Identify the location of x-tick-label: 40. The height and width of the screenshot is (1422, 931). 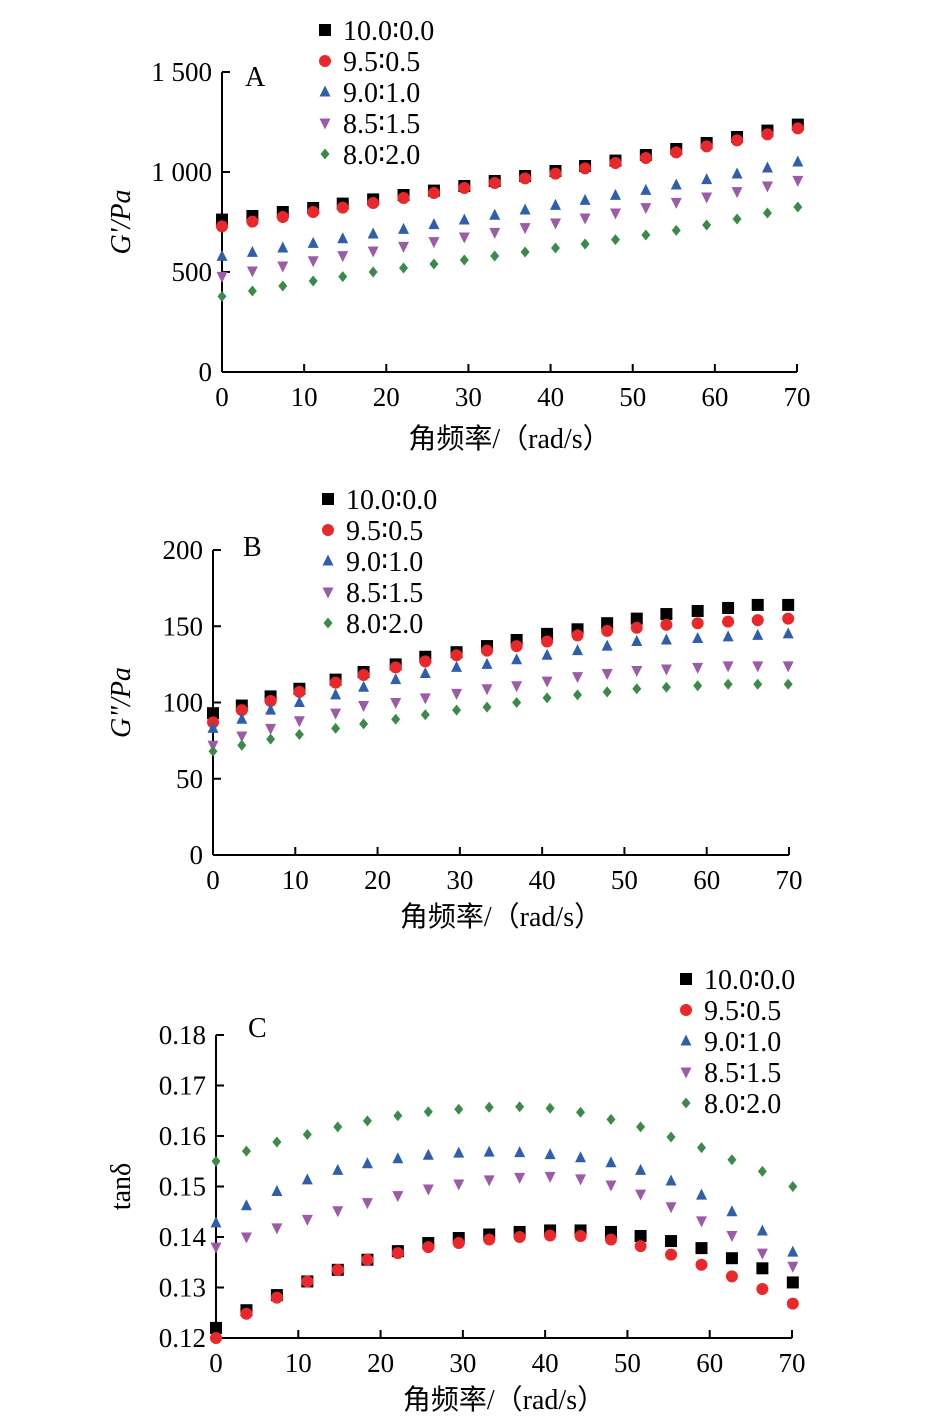
(545, 1363).